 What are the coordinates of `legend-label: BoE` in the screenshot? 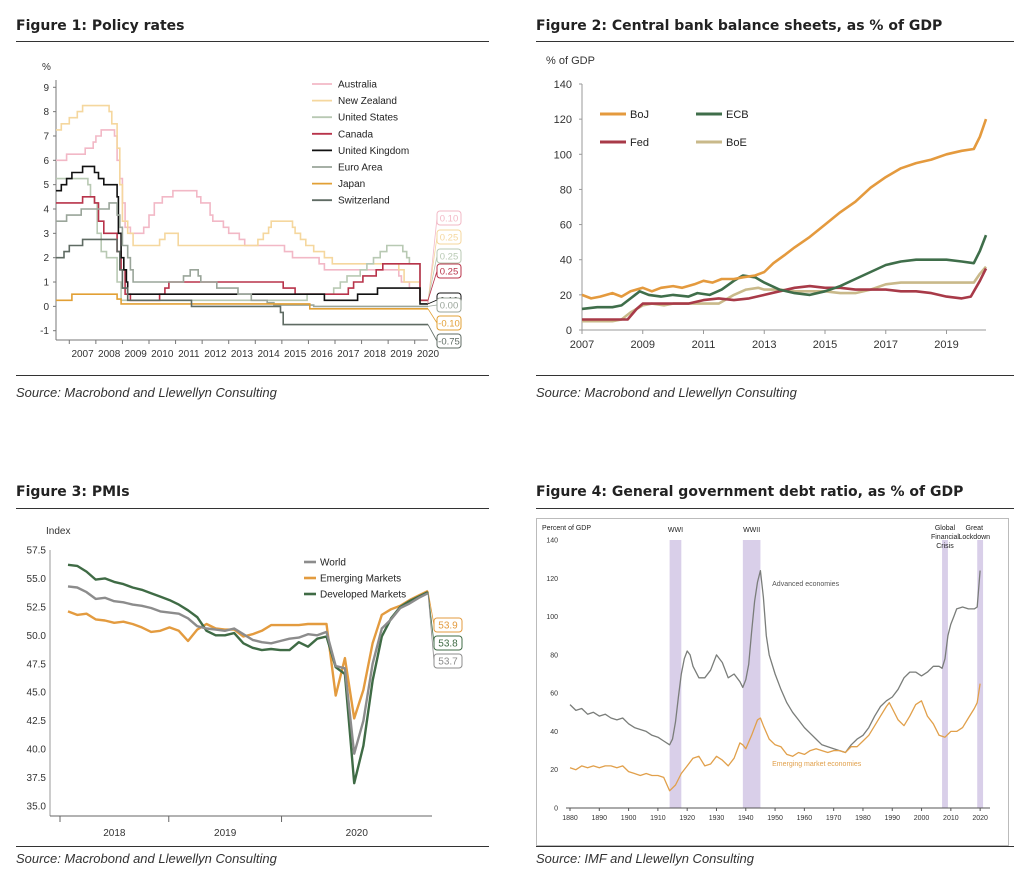 It's located at (736, 143).